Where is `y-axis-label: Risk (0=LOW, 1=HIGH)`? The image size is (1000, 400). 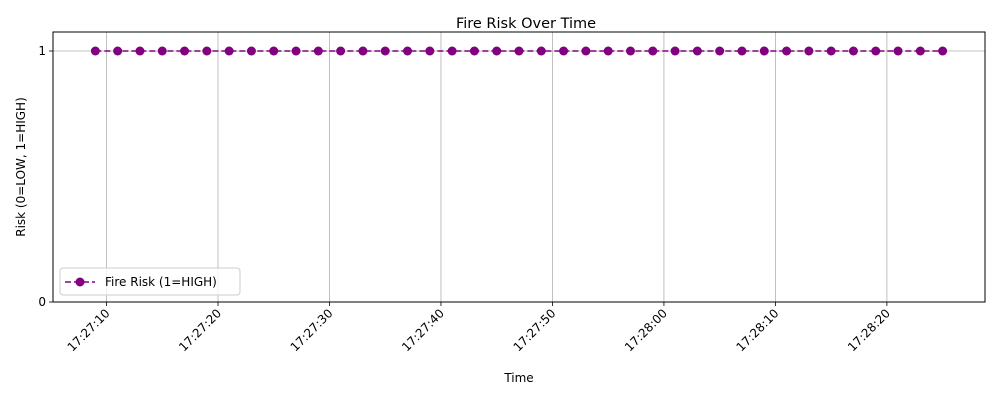
y-axis-label: Risk (0=LOW, 1=HIGH) is located at coordinates (21, 167).